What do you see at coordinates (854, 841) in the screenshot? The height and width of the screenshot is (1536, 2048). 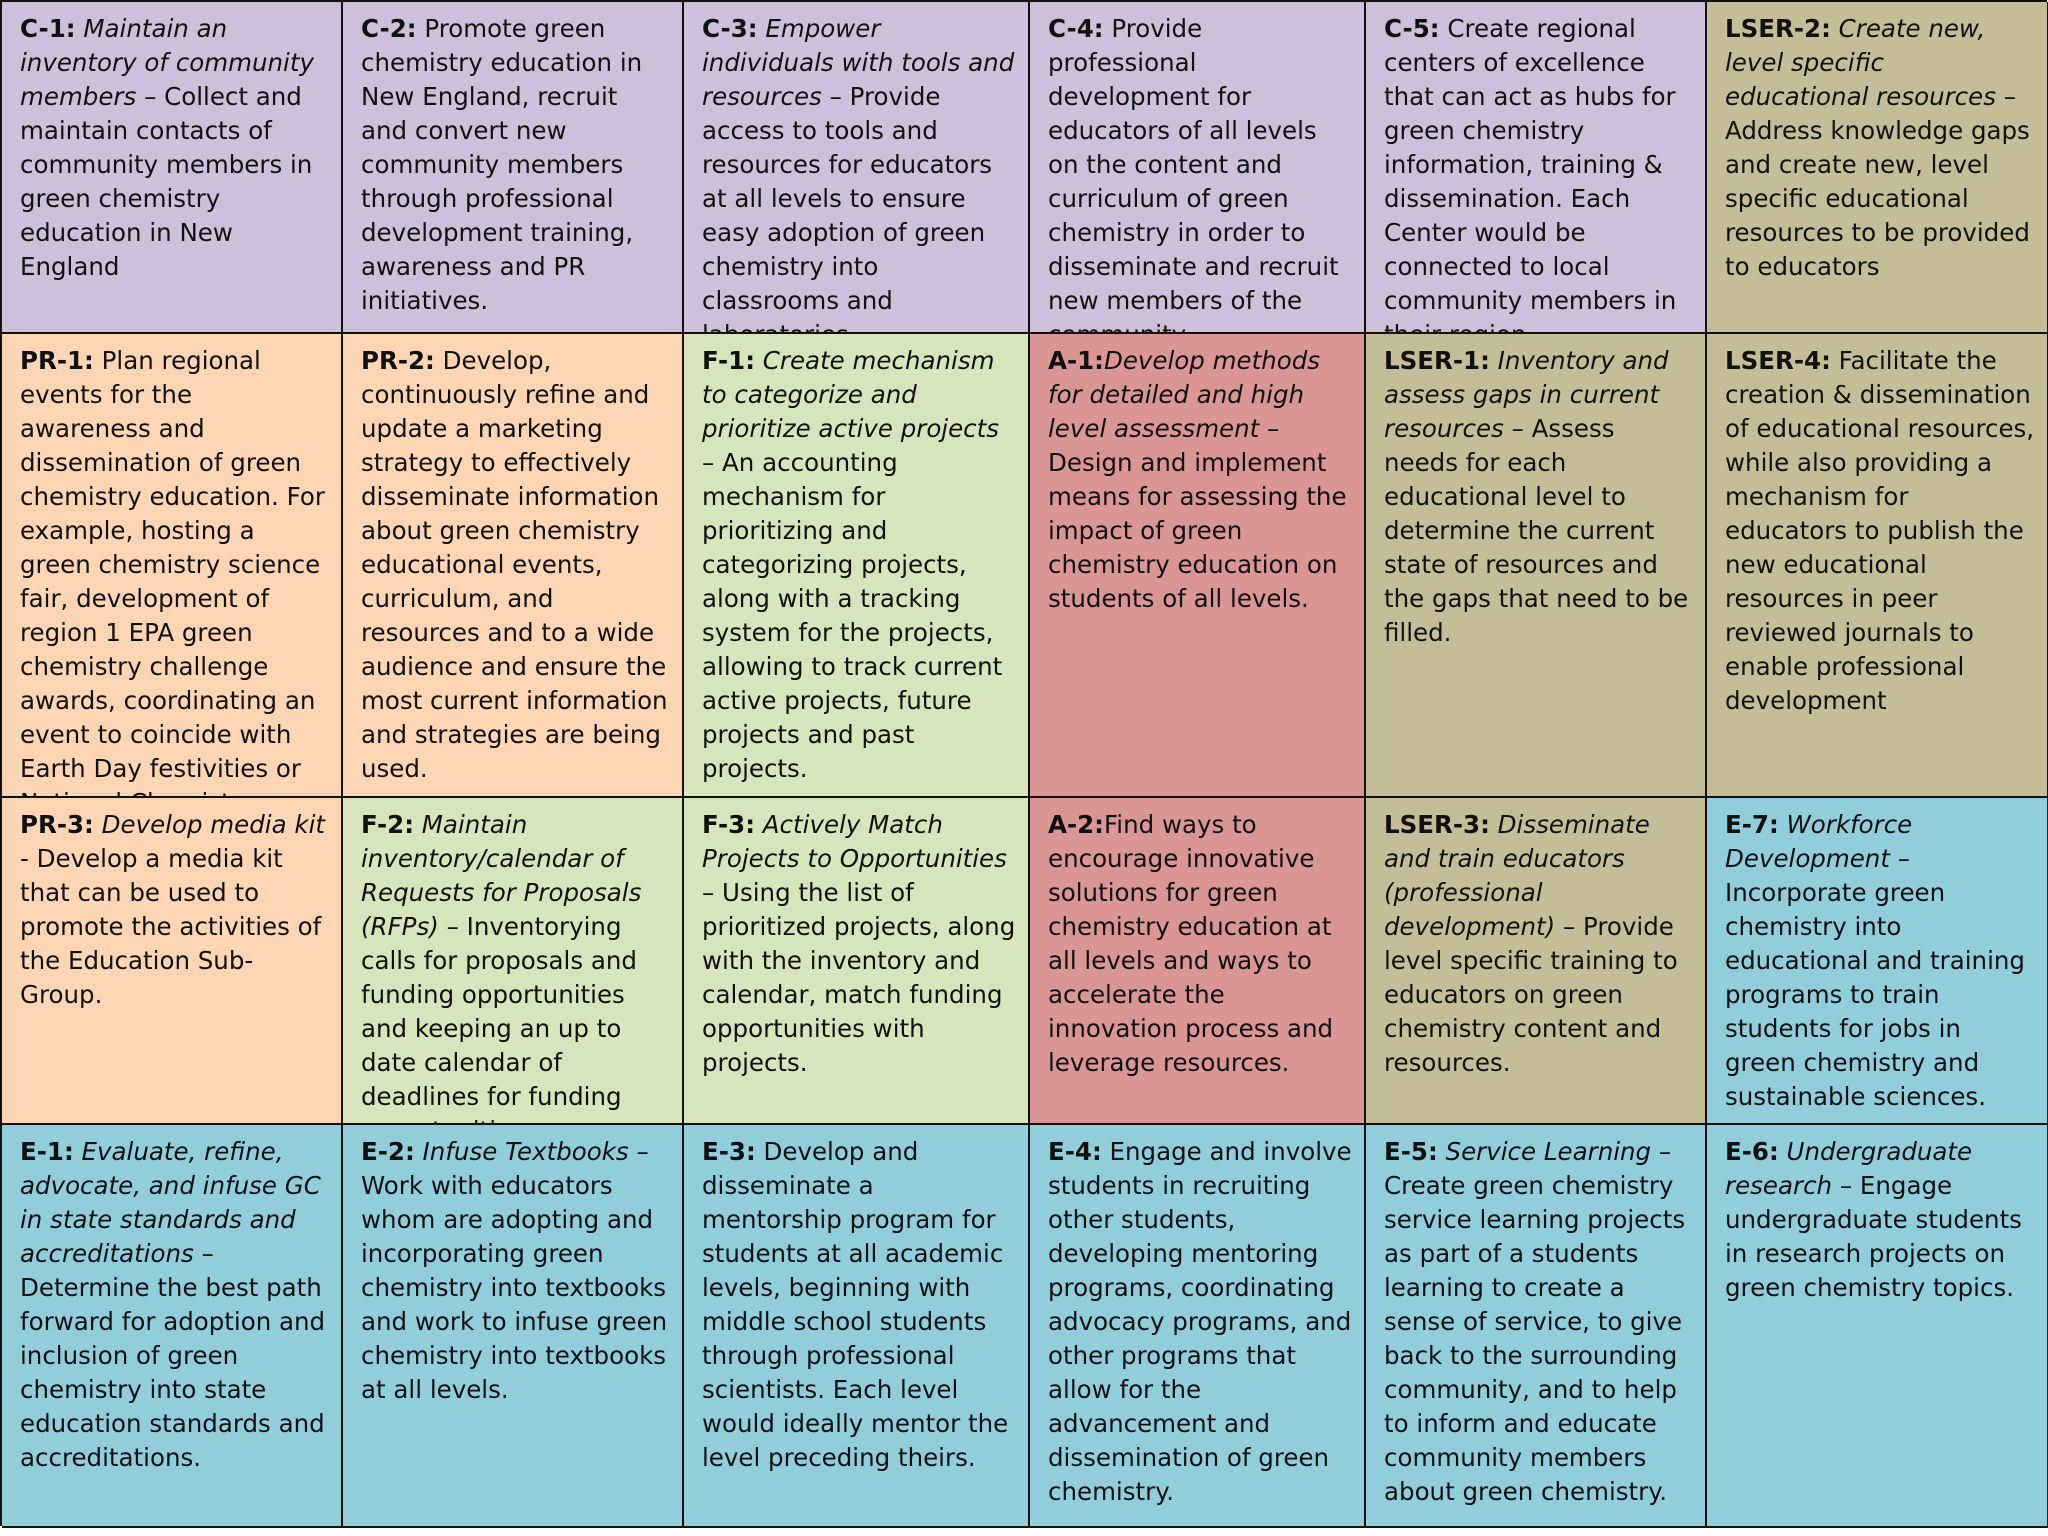 I see `cell-lead: Actively Match Projects to Opportunities` at bounding box center [854, 841].